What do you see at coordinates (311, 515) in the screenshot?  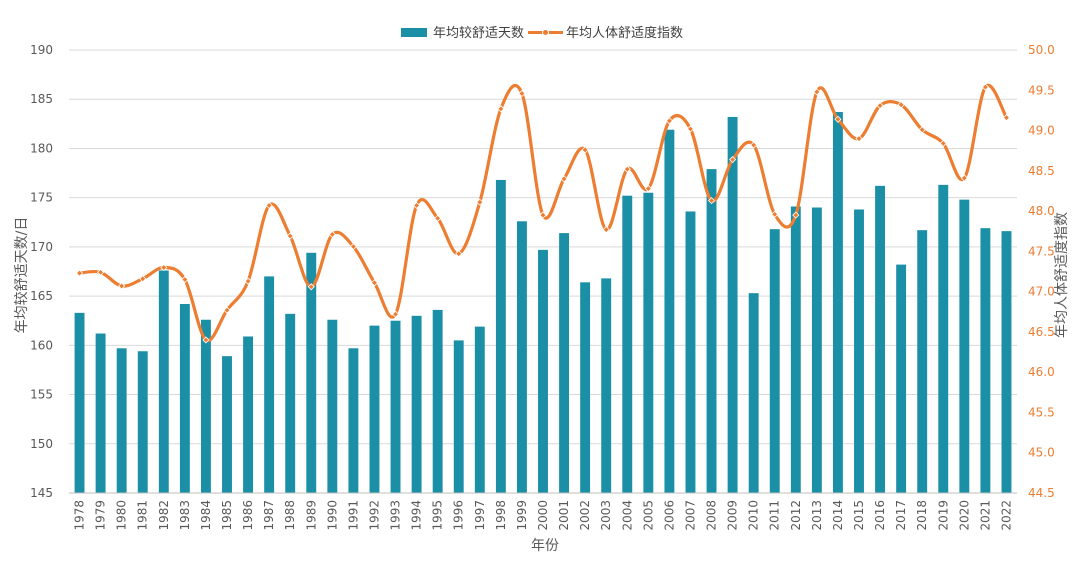 I see `x-tick-label: 1989` at bounding box center [311, 515].